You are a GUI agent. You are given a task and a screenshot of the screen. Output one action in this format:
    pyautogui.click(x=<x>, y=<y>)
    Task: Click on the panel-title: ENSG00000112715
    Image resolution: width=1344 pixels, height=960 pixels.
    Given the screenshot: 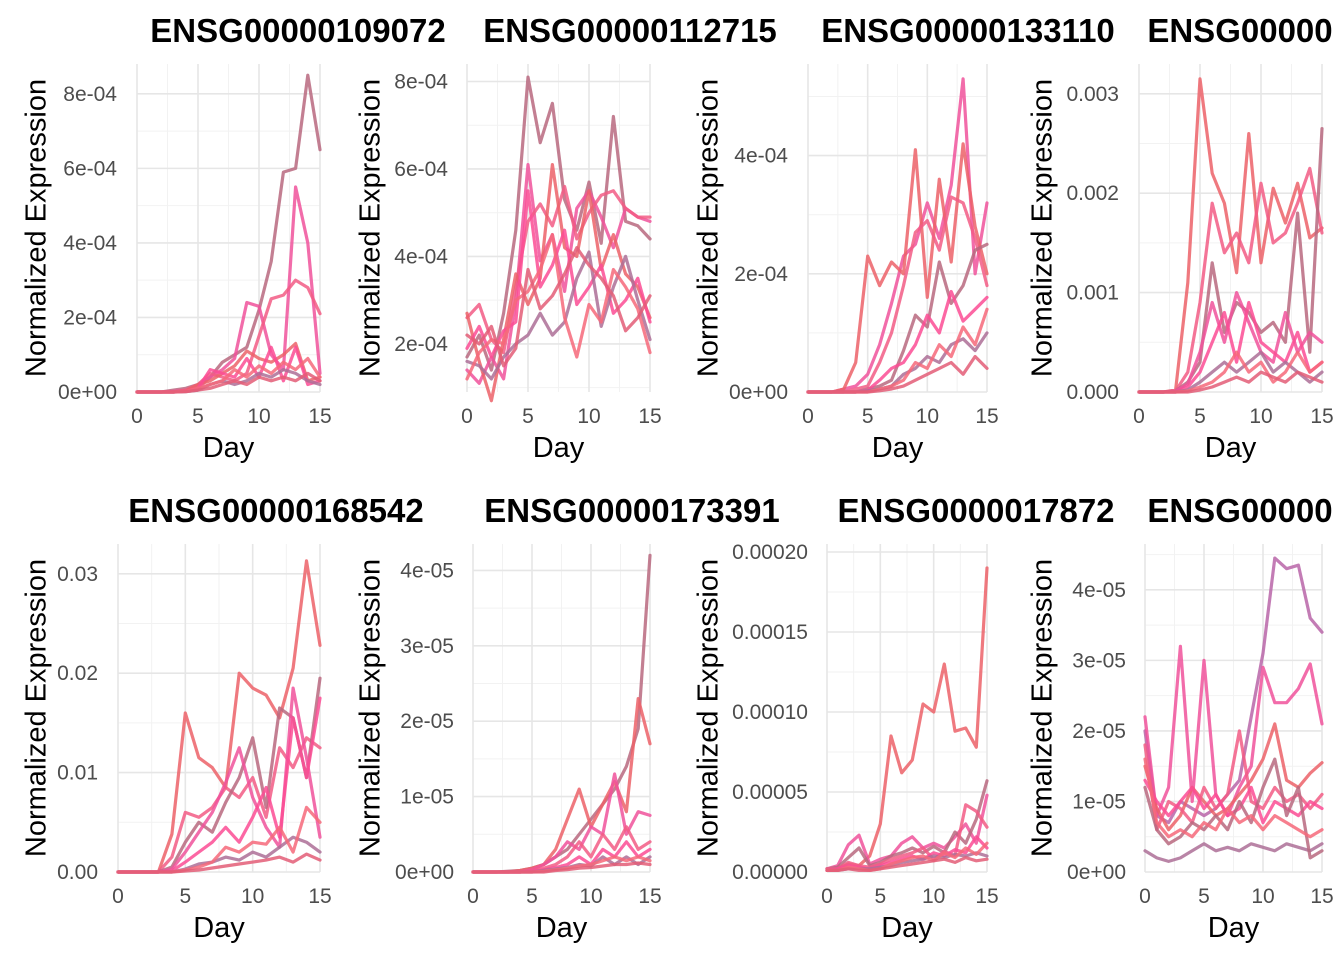 What is the action you would take?
    pyautogui.click(x=630, y=30)
    